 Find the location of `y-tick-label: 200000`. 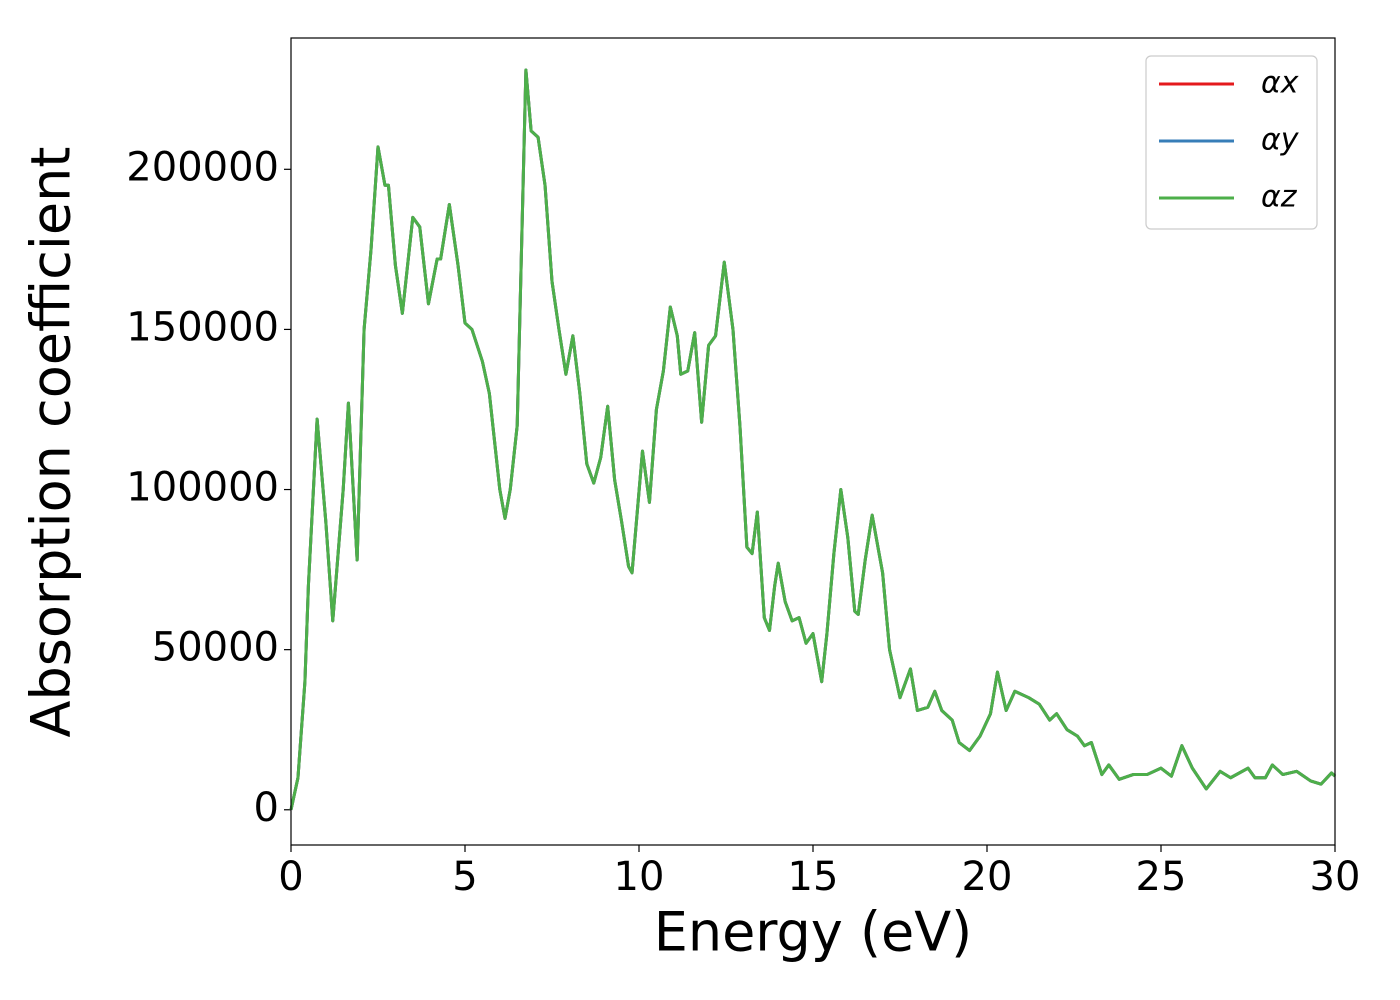

y-tick-label: 200000 is located at coordinates (202, 167).